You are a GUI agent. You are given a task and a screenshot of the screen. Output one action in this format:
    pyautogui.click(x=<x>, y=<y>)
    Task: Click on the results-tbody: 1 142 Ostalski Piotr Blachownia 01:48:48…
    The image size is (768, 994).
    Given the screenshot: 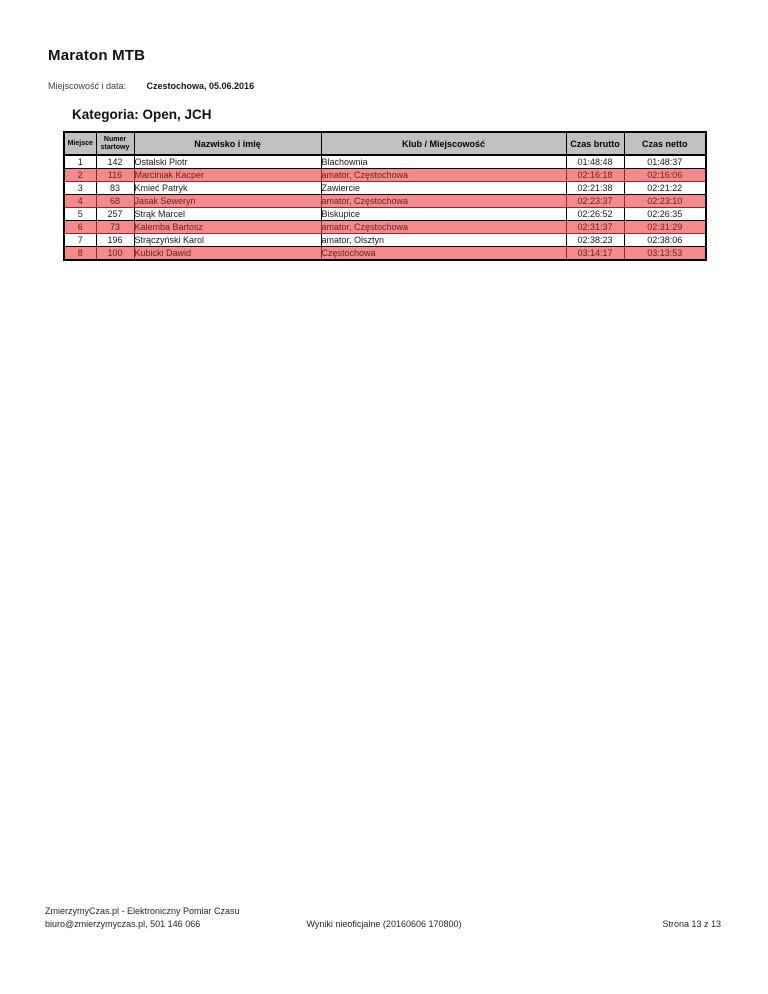 What is the action you would take?
    pyautogui.click(x=385, y=207)
    